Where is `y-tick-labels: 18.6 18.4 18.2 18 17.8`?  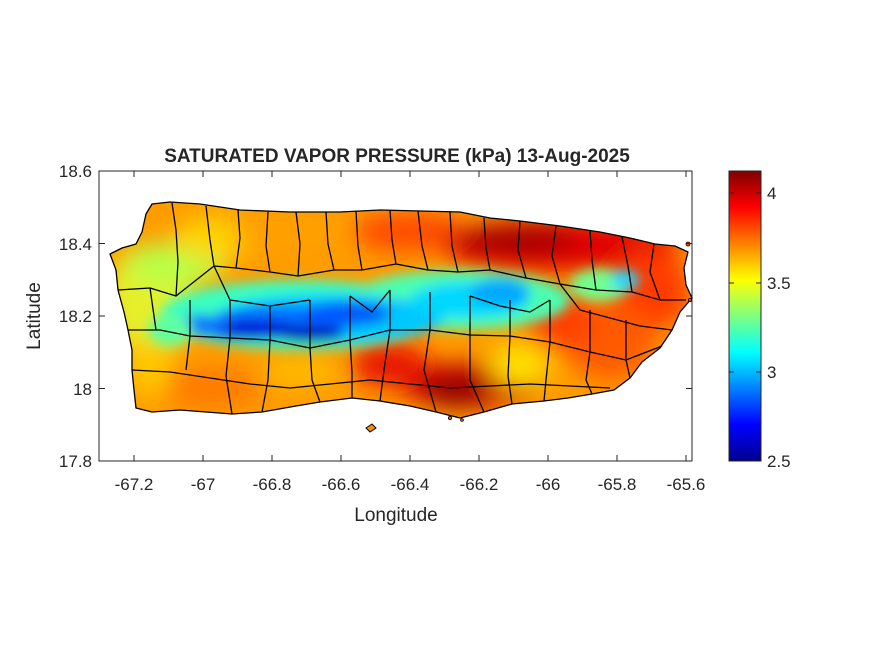 y-tick-labels: 18.6 18.4 18.2 18 17.8 is located at coordinates (75, 316).